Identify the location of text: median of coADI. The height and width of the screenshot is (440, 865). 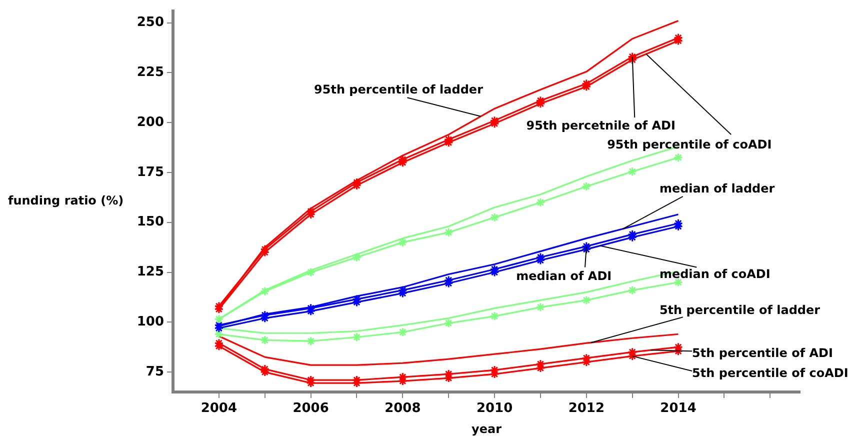
(714, 274).